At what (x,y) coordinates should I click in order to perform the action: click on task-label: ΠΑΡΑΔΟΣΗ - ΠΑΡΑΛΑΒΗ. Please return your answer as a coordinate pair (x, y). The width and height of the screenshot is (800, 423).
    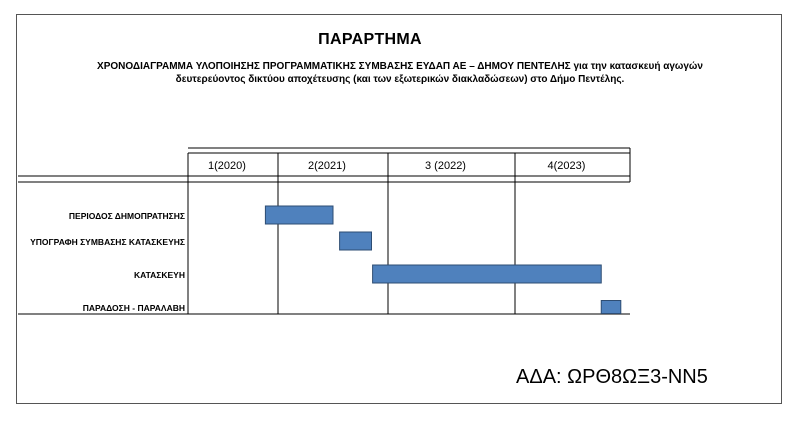
    Looking at the image, I should click on (134, 308).